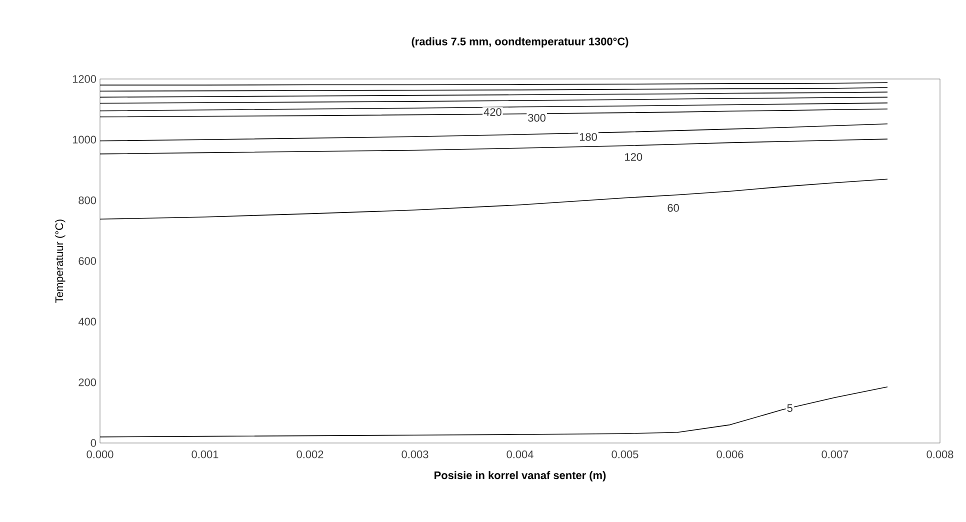 This screenshot has width=966, height=522. Describe the element at coordinates (493, 112) in the screenshot. I see `annotation: 420` at that location.